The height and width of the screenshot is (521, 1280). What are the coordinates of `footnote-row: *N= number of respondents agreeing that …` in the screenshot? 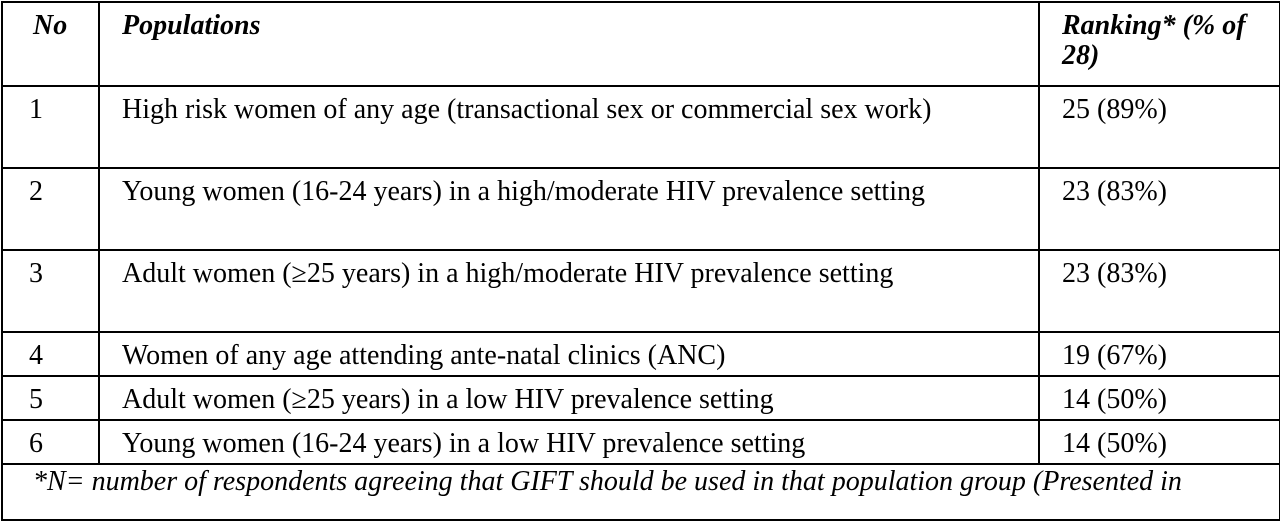 It's located at (640, 492).